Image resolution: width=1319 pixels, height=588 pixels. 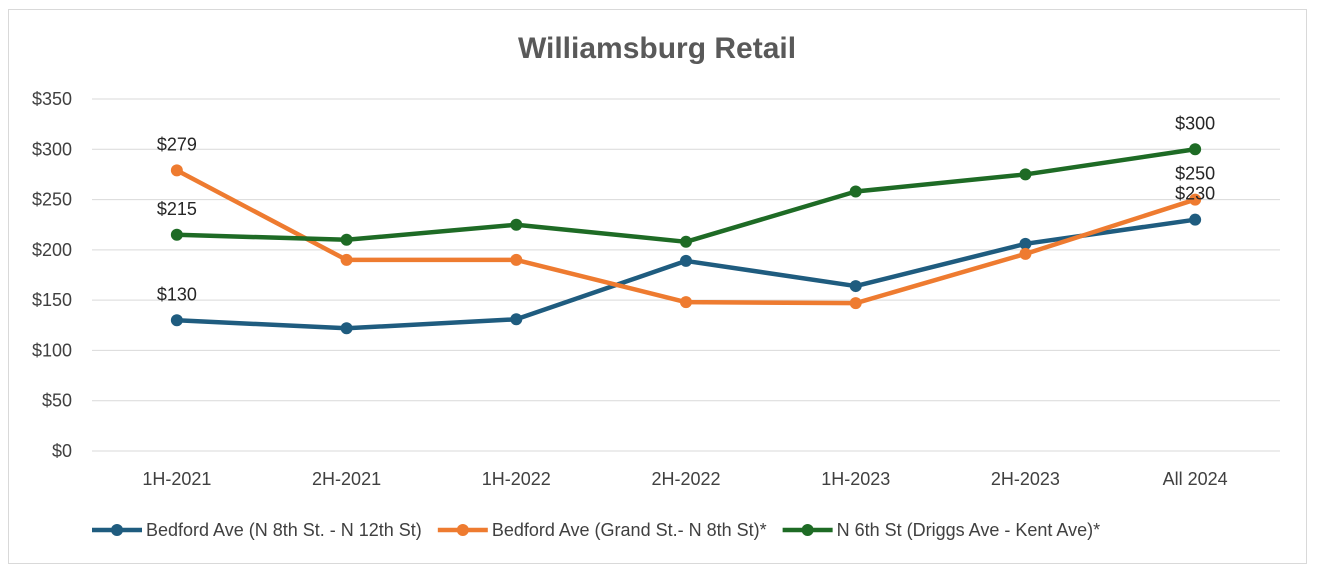 I want to click on data-label: $230, so click(x=1195, y=194).